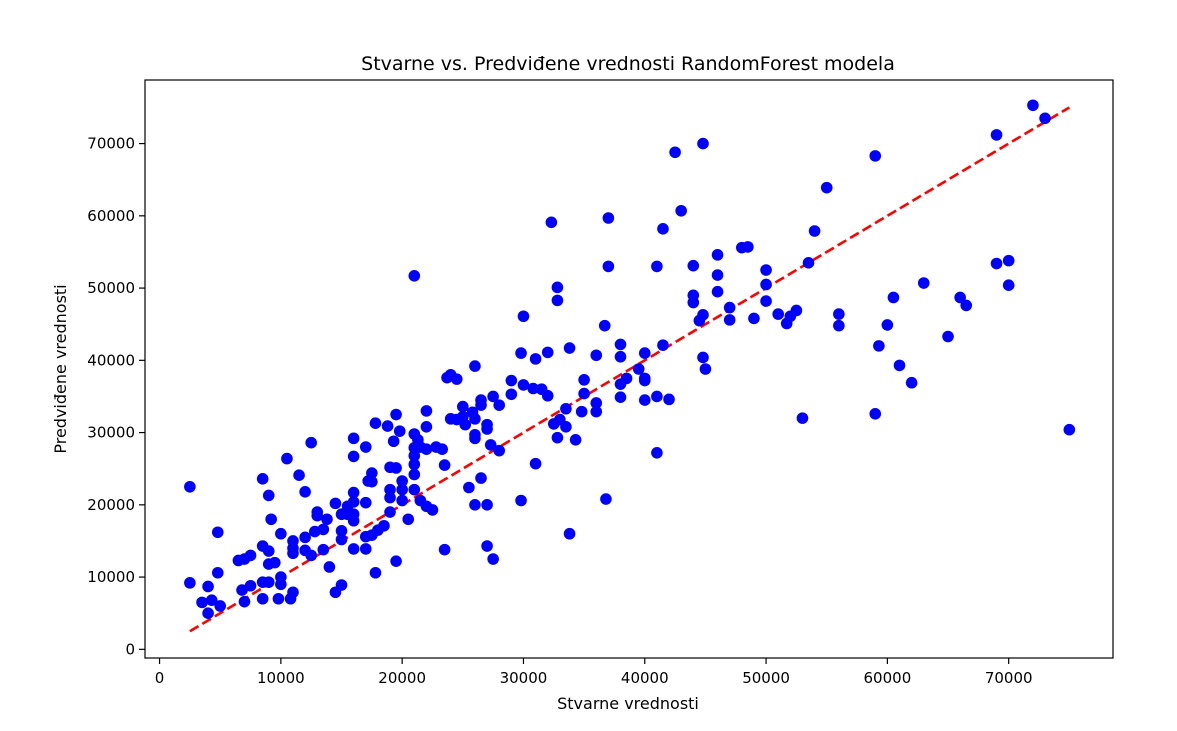 The width and height of the screenshot is (1177, 731). What do you see at coordinates (628, 703) in the screenshot?
I see `x-axis-label: Stvarne vrednosti` at bounding box center [628, 703].